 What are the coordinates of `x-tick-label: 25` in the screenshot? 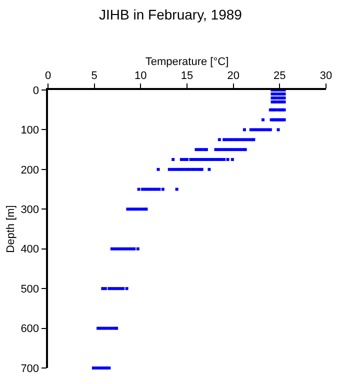 It's located at (280, 76).